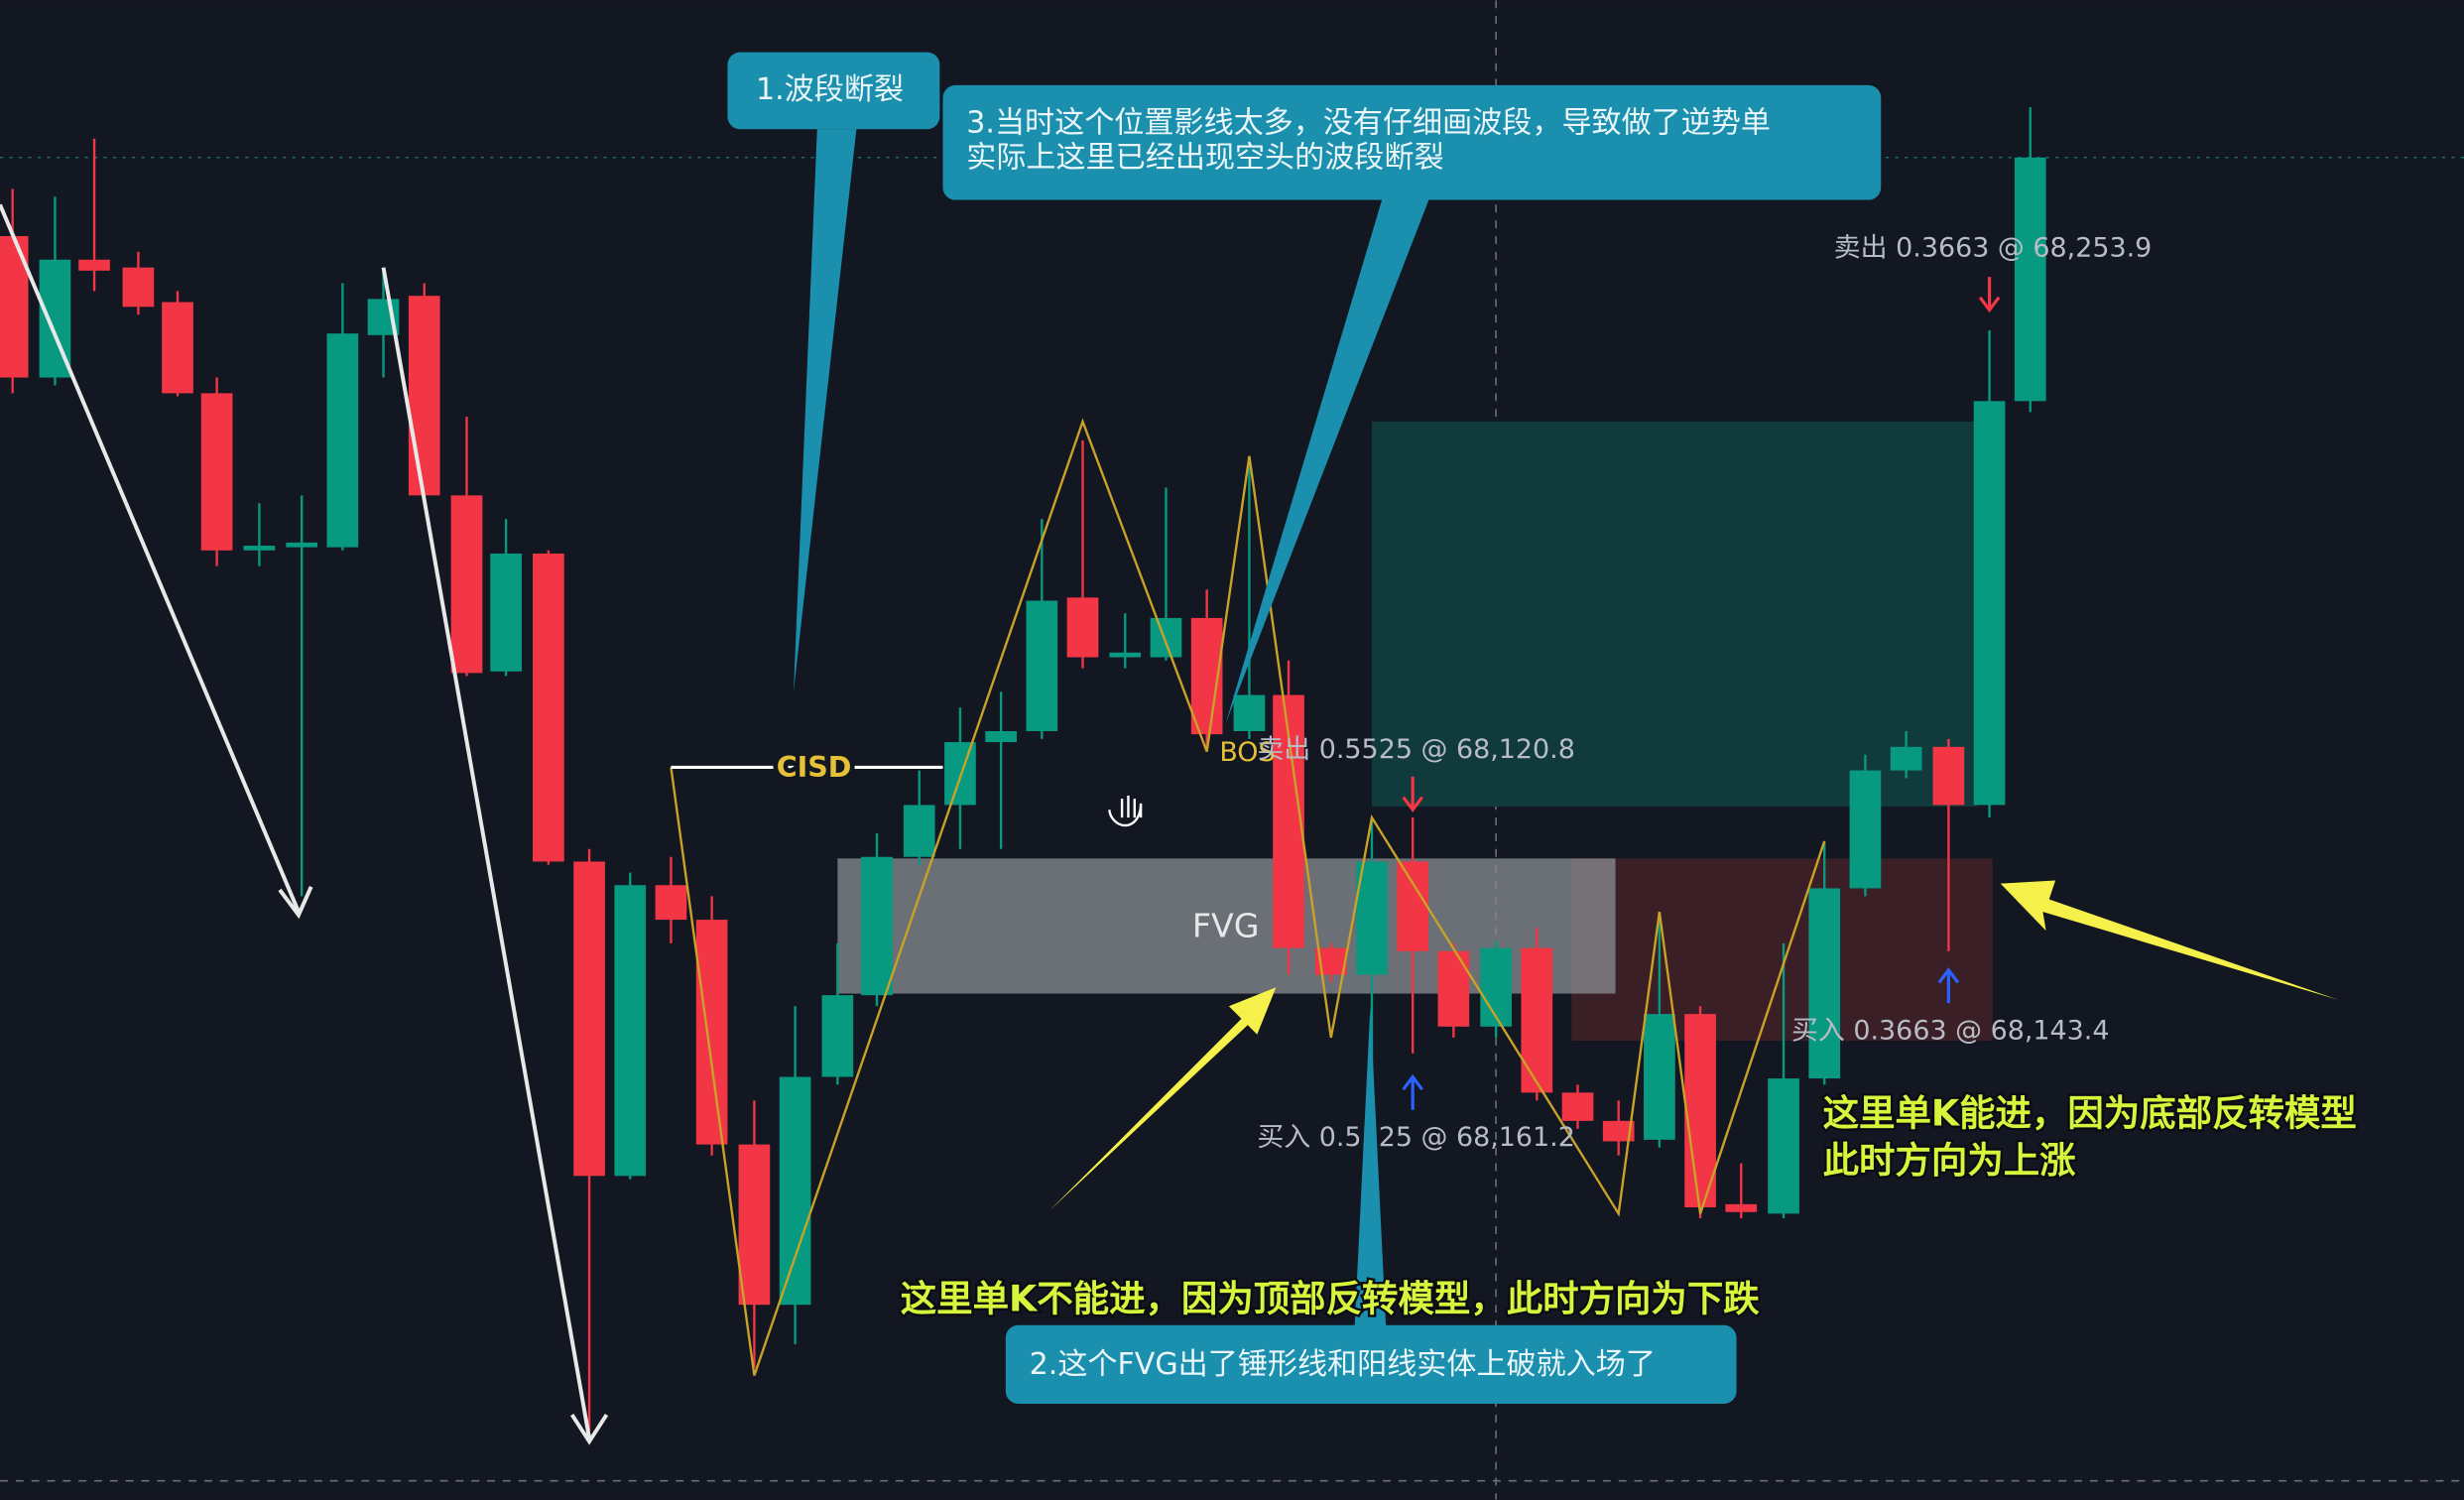 This screenshot has width=2464, height=1500. What do you see at coordinates (1416, 1137) in the screenshot?
I see `trade-label: 买入 0.5525 @ 68,161.2` at bounding box center [1416, 1137].